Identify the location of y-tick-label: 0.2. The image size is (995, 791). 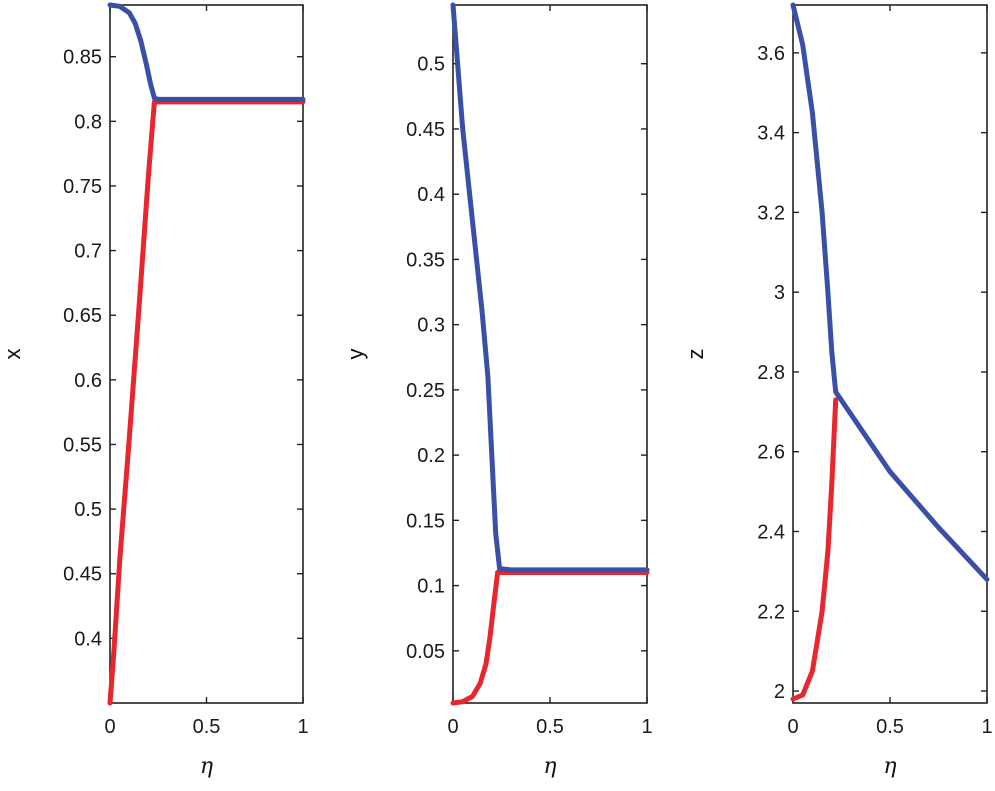
(431, 456).